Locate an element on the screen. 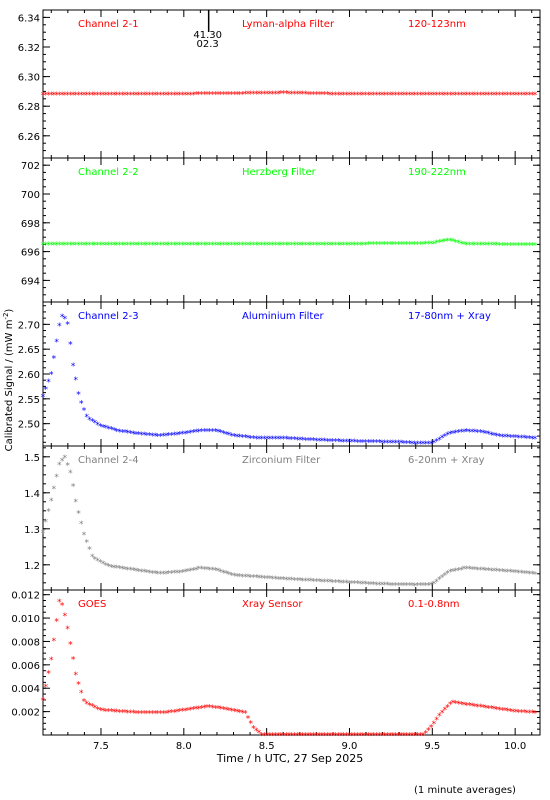  y-tick-label: 0.002 is located at coordinates (25, 713).